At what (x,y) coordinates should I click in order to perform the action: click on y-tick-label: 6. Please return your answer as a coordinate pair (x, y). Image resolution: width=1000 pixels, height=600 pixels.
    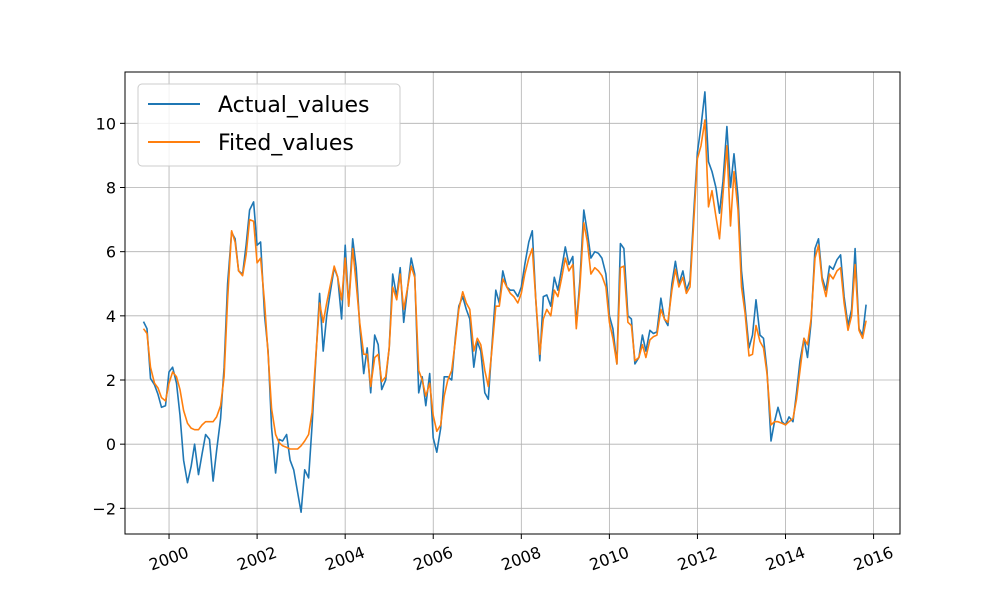
    Looking at the image, I should click on (111, 252).